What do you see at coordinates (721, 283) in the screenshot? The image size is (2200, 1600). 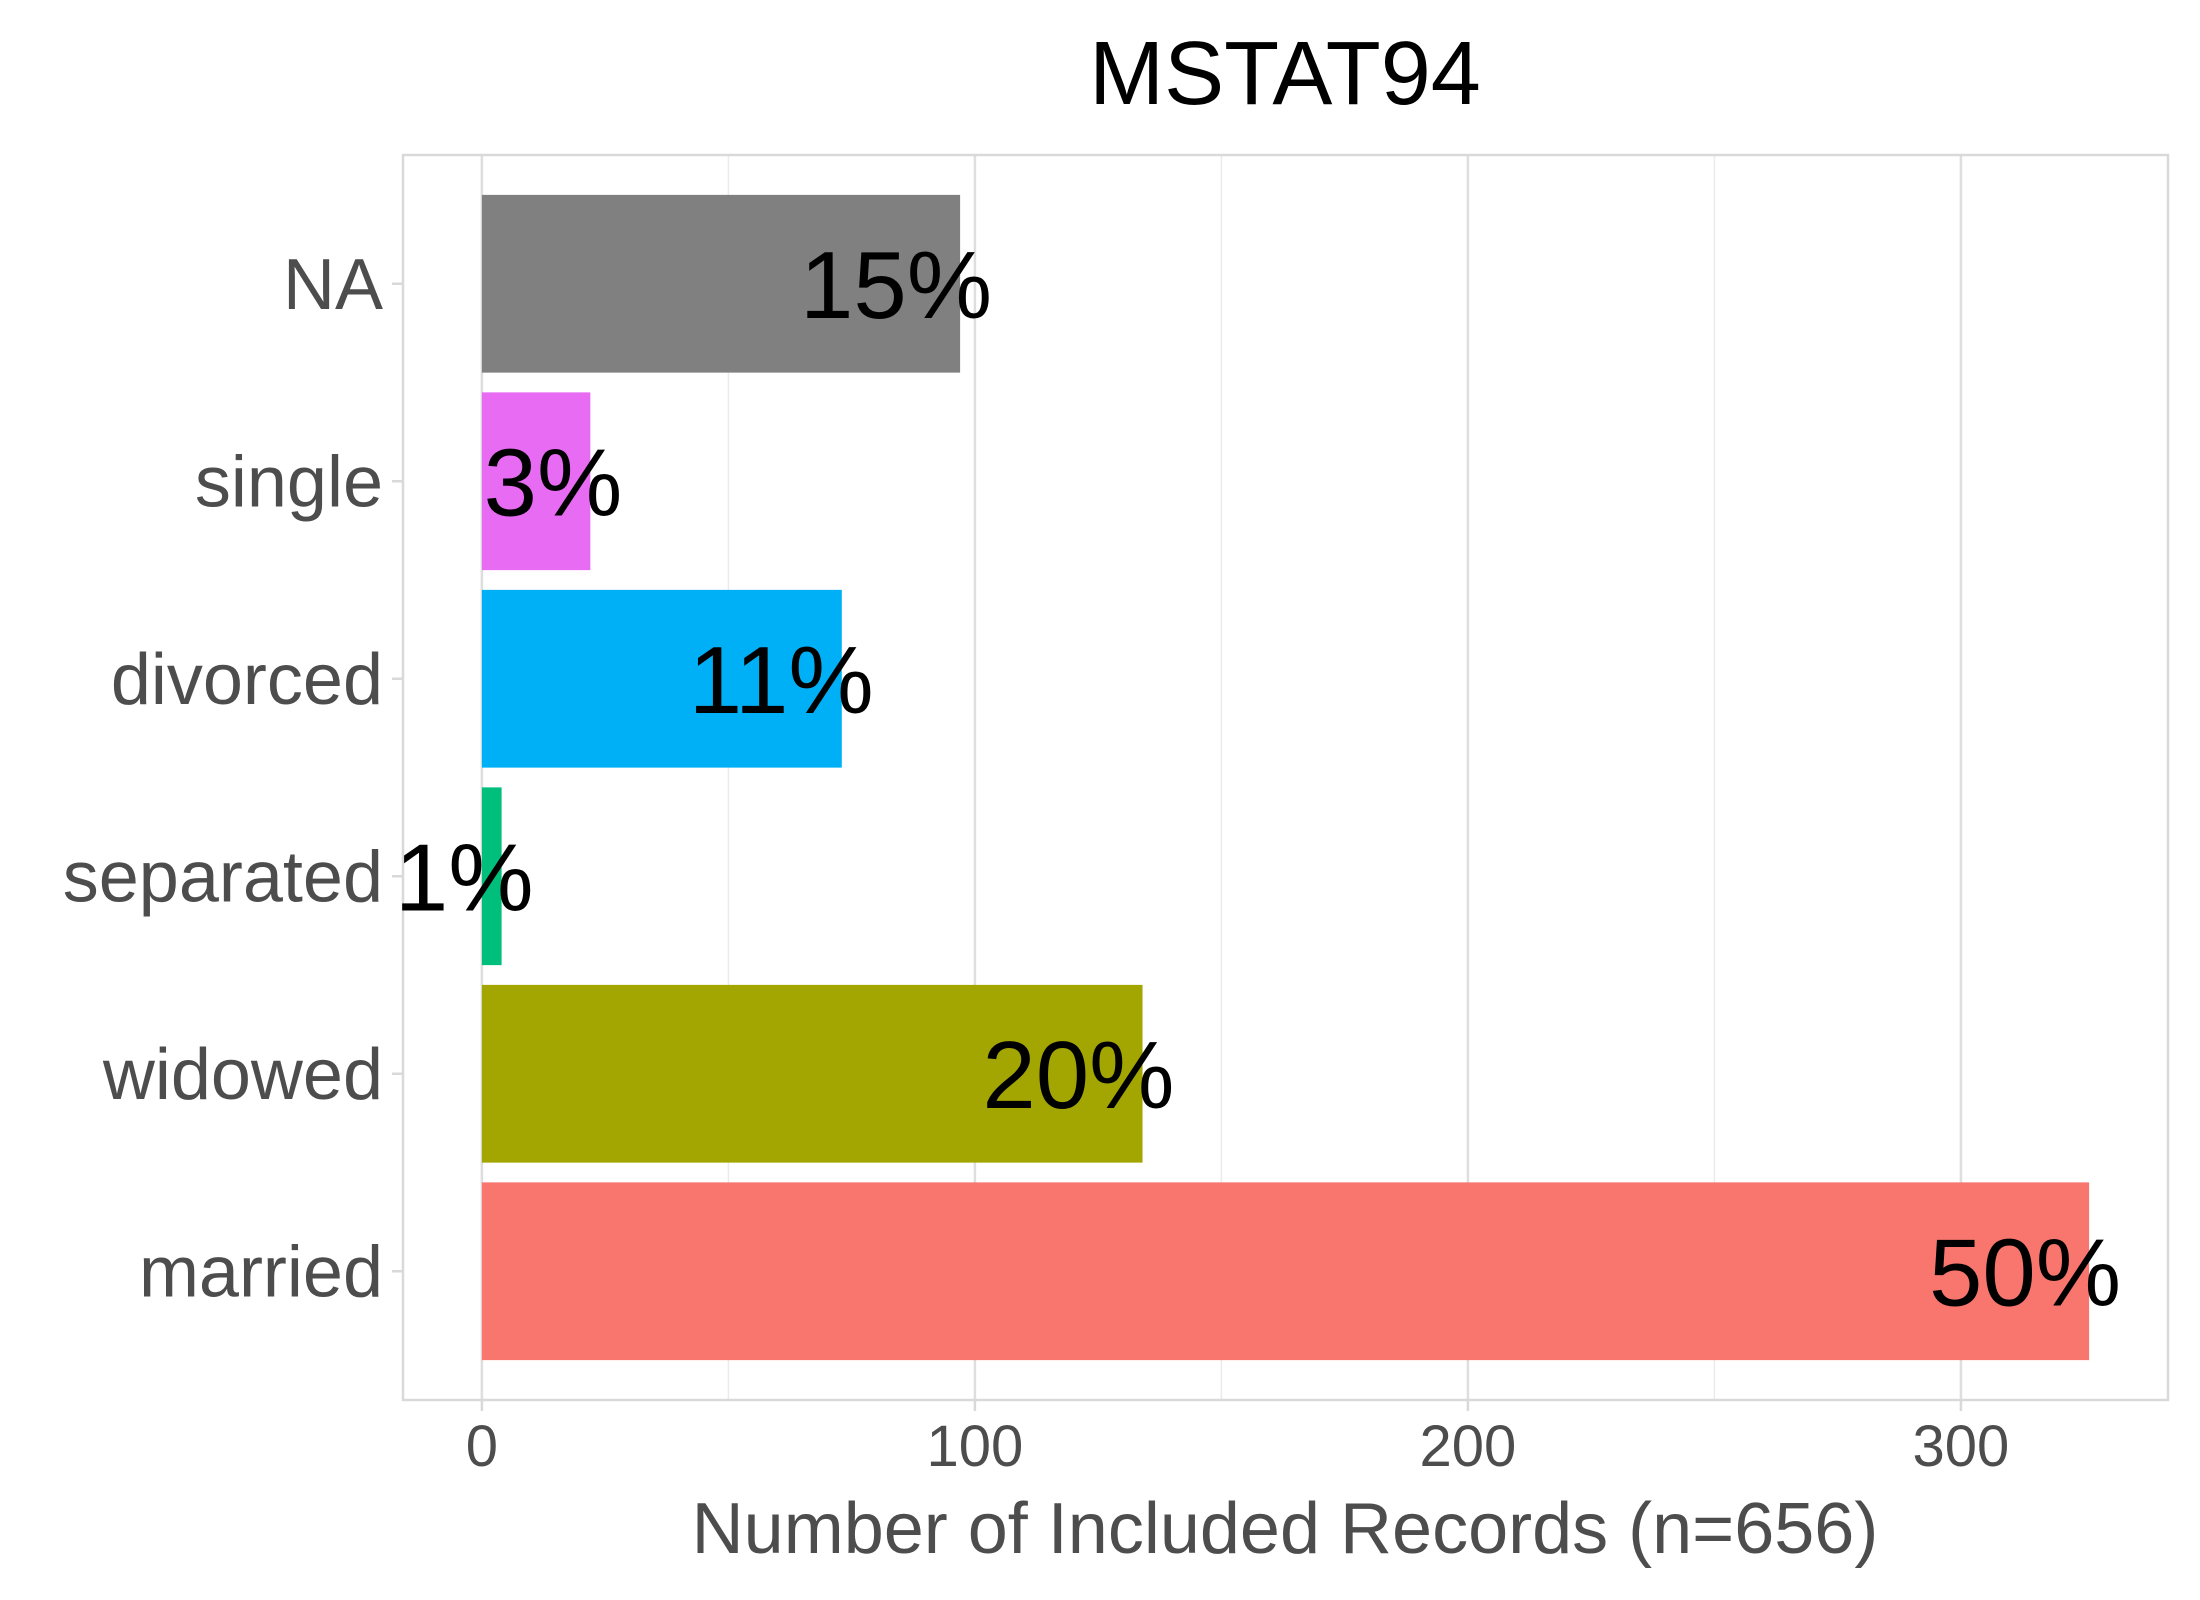 I see `bar-na` at bounding box center [721, 283].